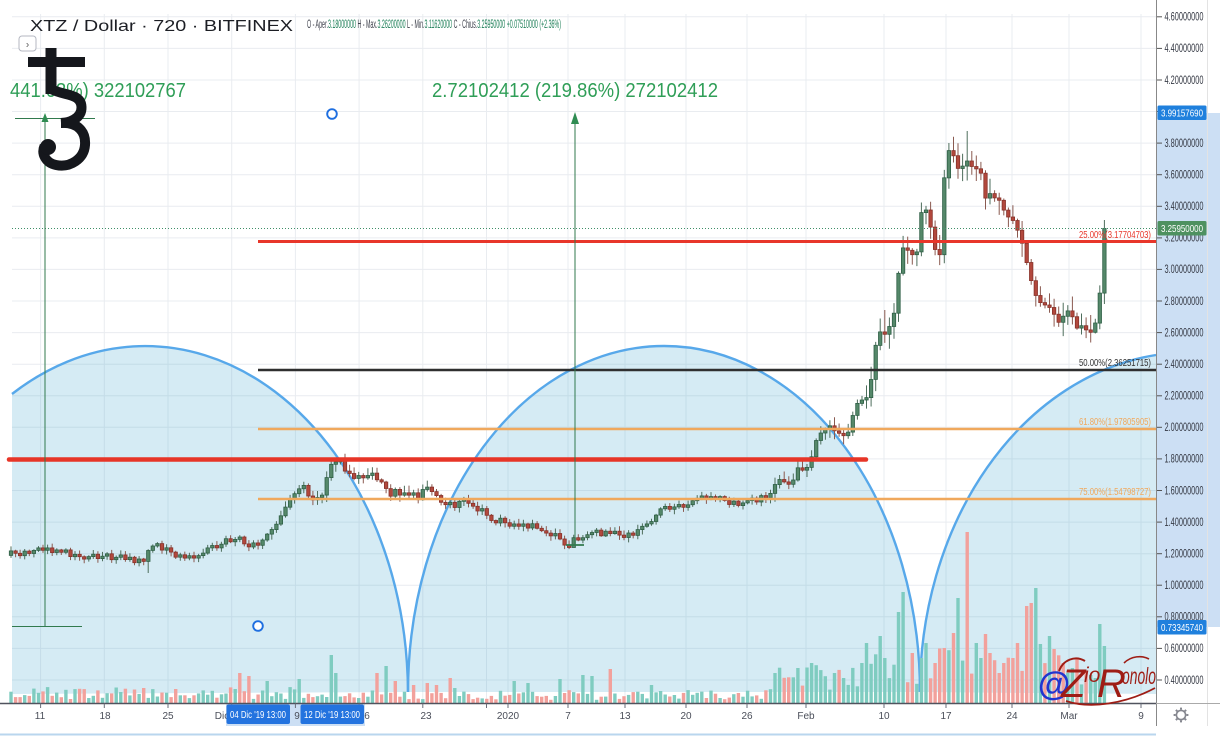 The width and height of the screenshot is (1220, 740). What do you see at coordinates (686, 716) in the screenshot?
I see `svg-text: 20` at bounding box center [686, 716].